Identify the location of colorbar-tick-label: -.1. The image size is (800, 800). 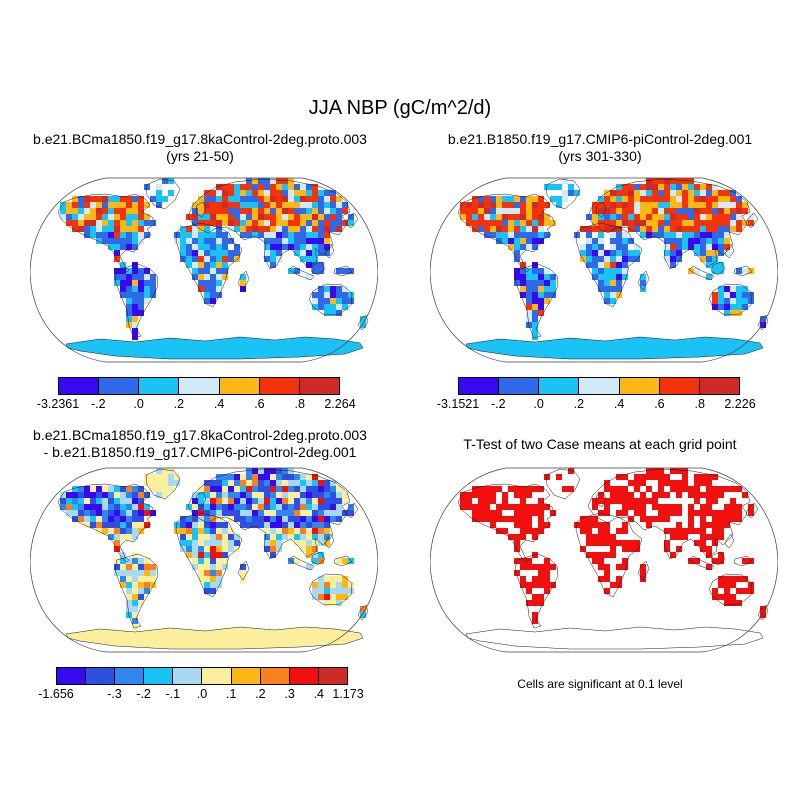
(173, 694).